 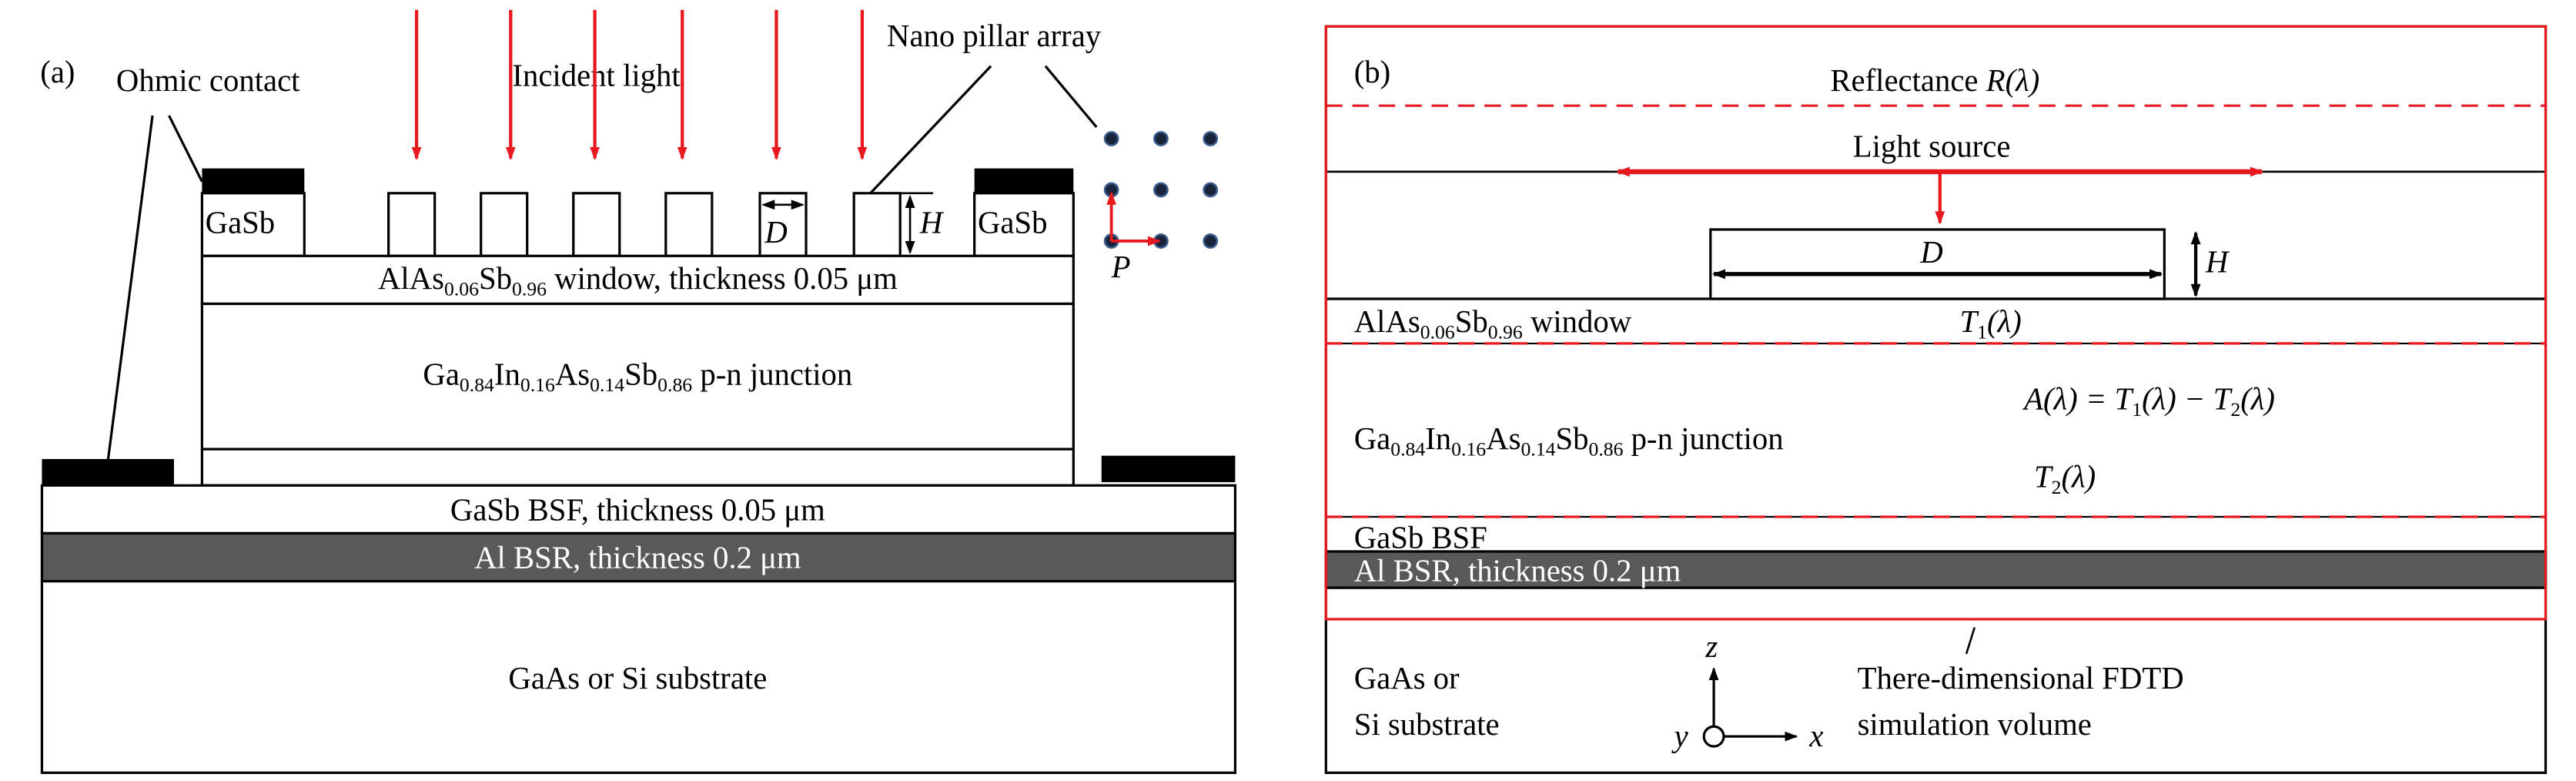 What do you see at coordinates (57, 72) in the screenshot?
I see `panel-a-label: (a)` at bounding box center [57, 72].